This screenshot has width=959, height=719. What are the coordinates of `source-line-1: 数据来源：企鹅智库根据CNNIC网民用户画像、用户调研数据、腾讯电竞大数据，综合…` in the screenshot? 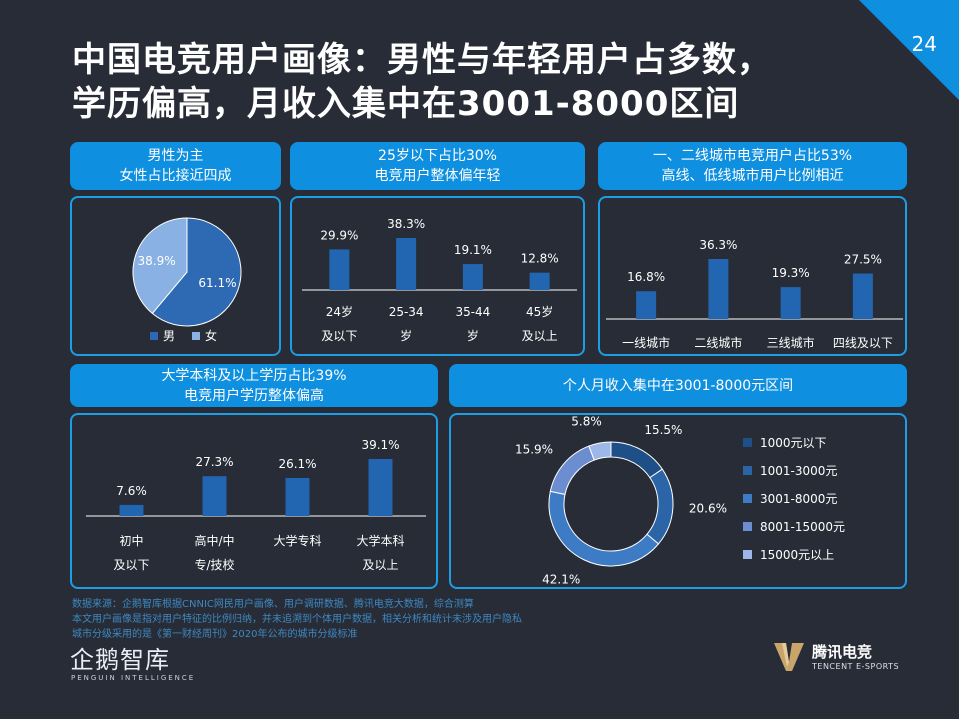 It's located at (273, 604).